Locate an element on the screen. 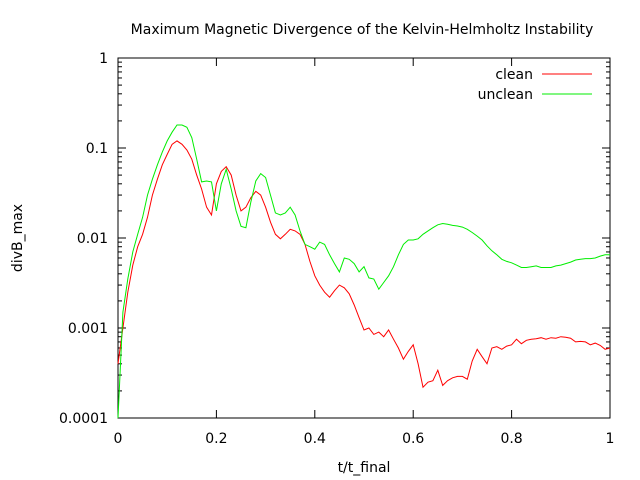 This screenshot has height=480, width=640. x-tick-label: 0 is located at coordinates (118, 439).